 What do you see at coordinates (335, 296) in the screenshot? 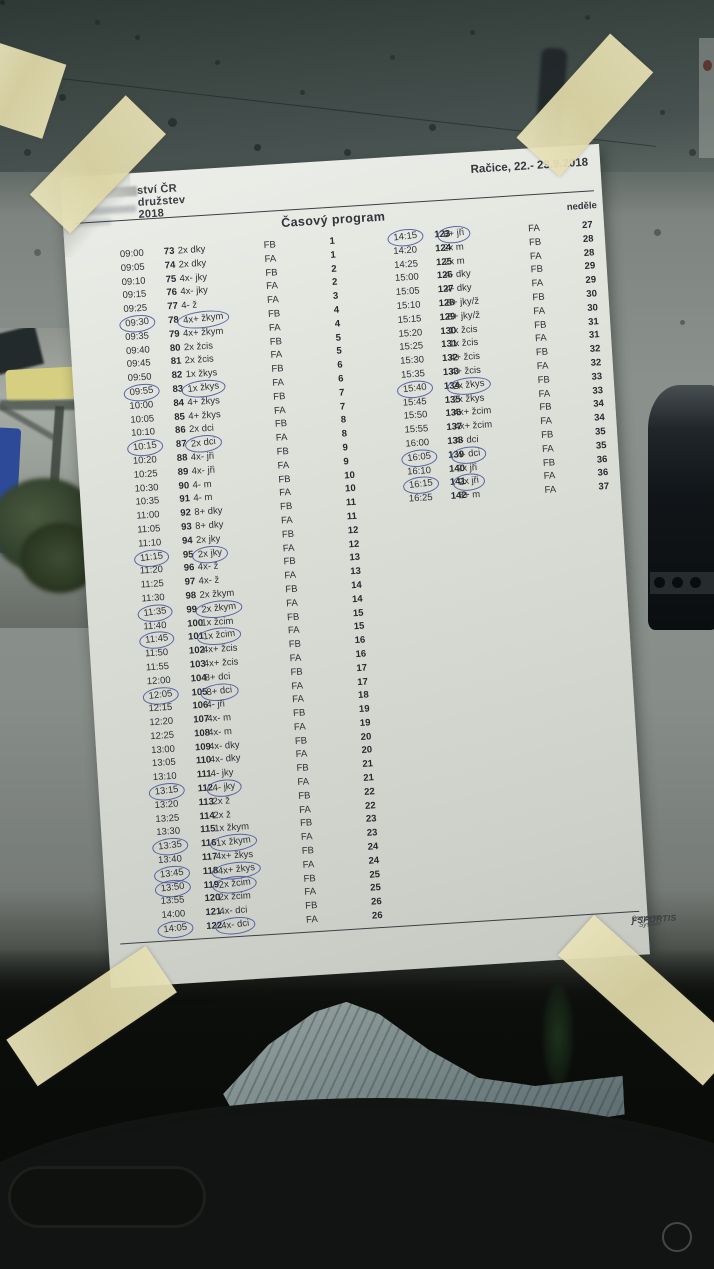
I see `row-race-number: 3` at bounding box center [335, 296].